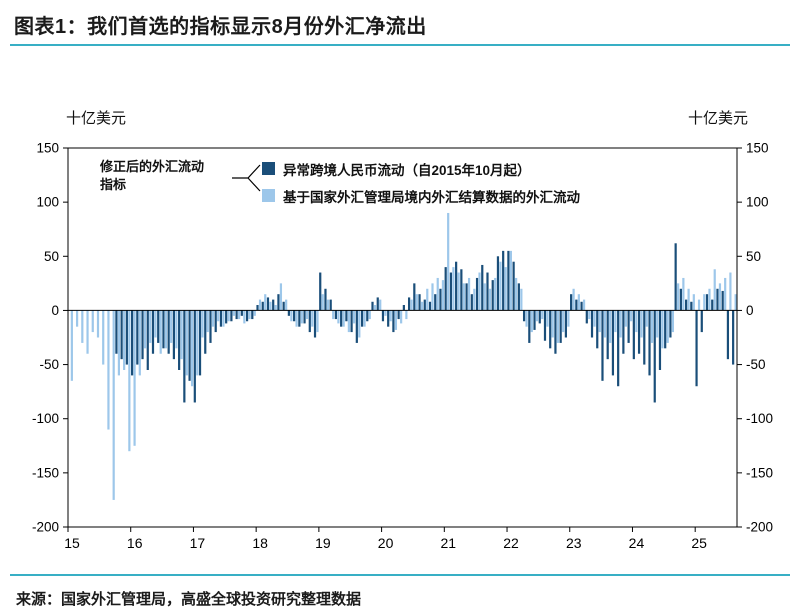 The image size is (800, 613). Describe the element at coordinates (47, 148) in the screenshot. I see `y-tick-label-left: 150` at that location.